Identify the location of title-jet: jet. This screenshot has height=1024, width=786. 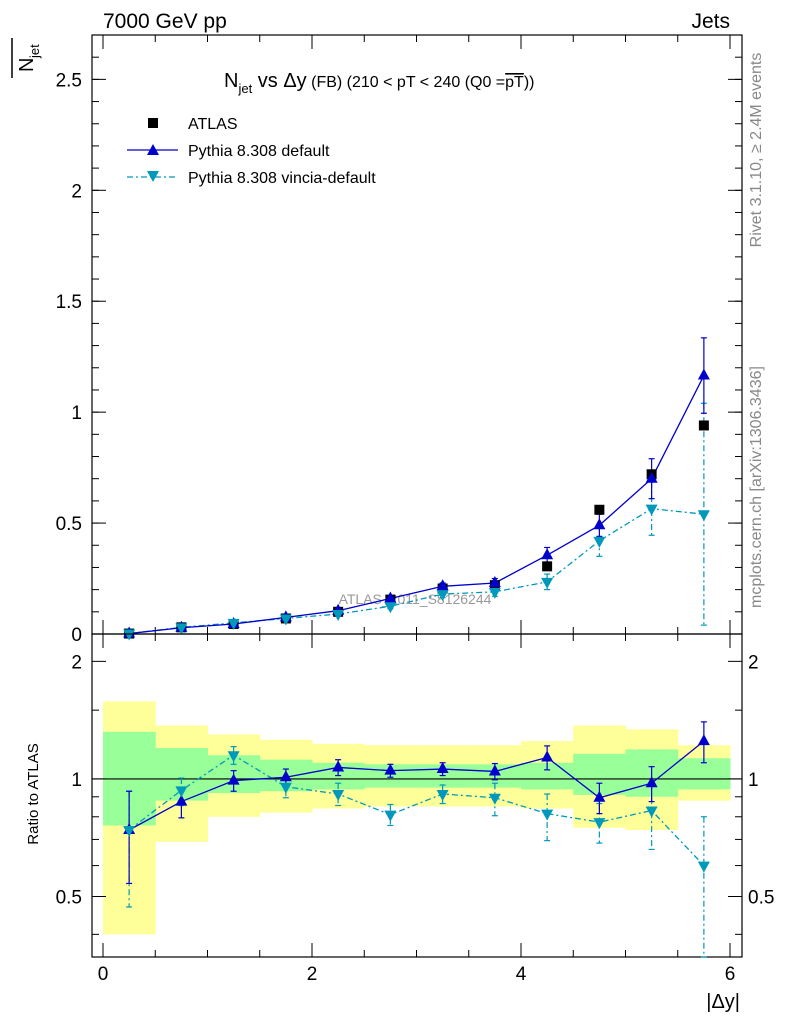
(244, 88).